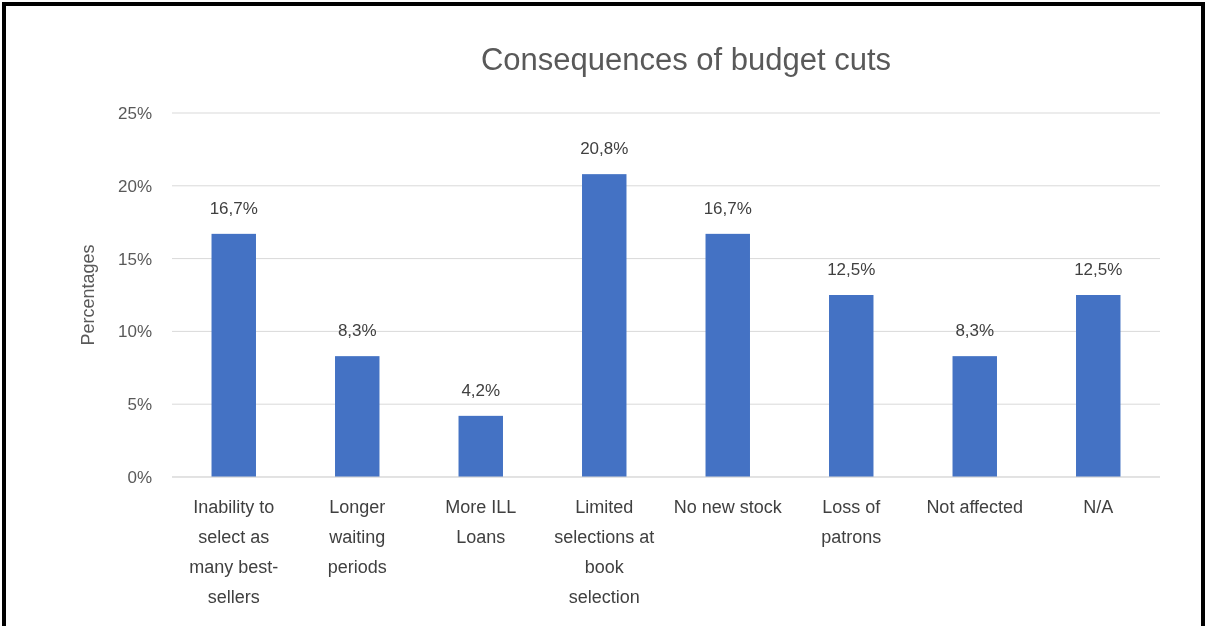 The height and width of the screenshot is (626, 1207). I want to click on chart-title: Consequences of budget cuts, so click(686, 59).